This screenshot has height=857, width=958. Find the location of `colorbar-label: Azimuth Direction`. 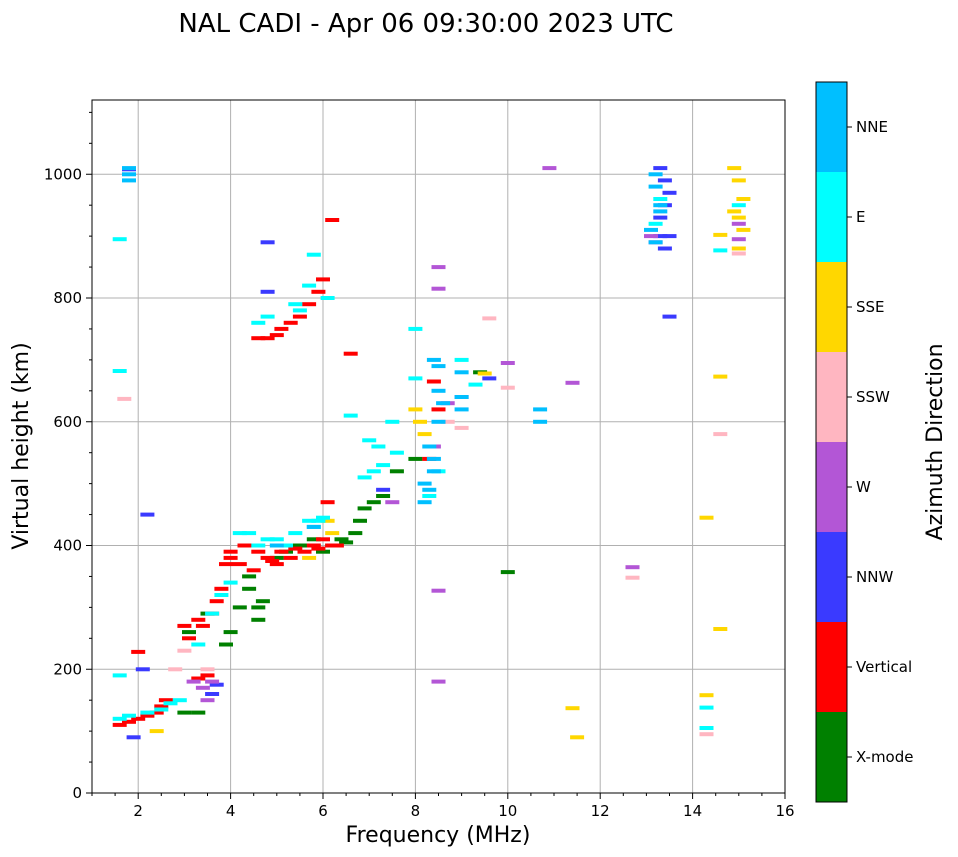

colorbar-label: Azimuth Direction is located at coordinates (935, 441).